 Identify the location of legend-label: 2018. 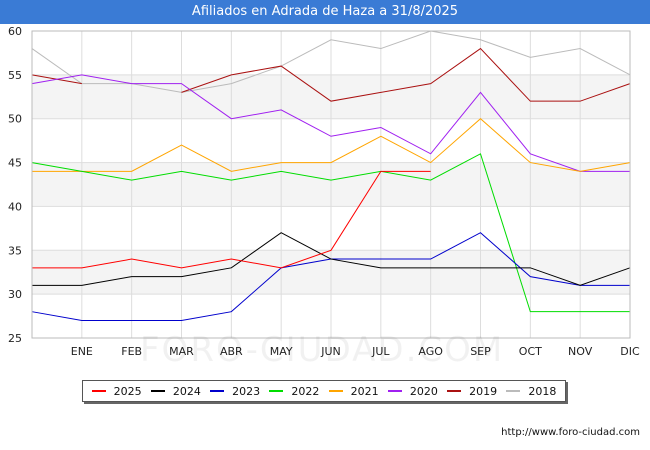
(542, 391).